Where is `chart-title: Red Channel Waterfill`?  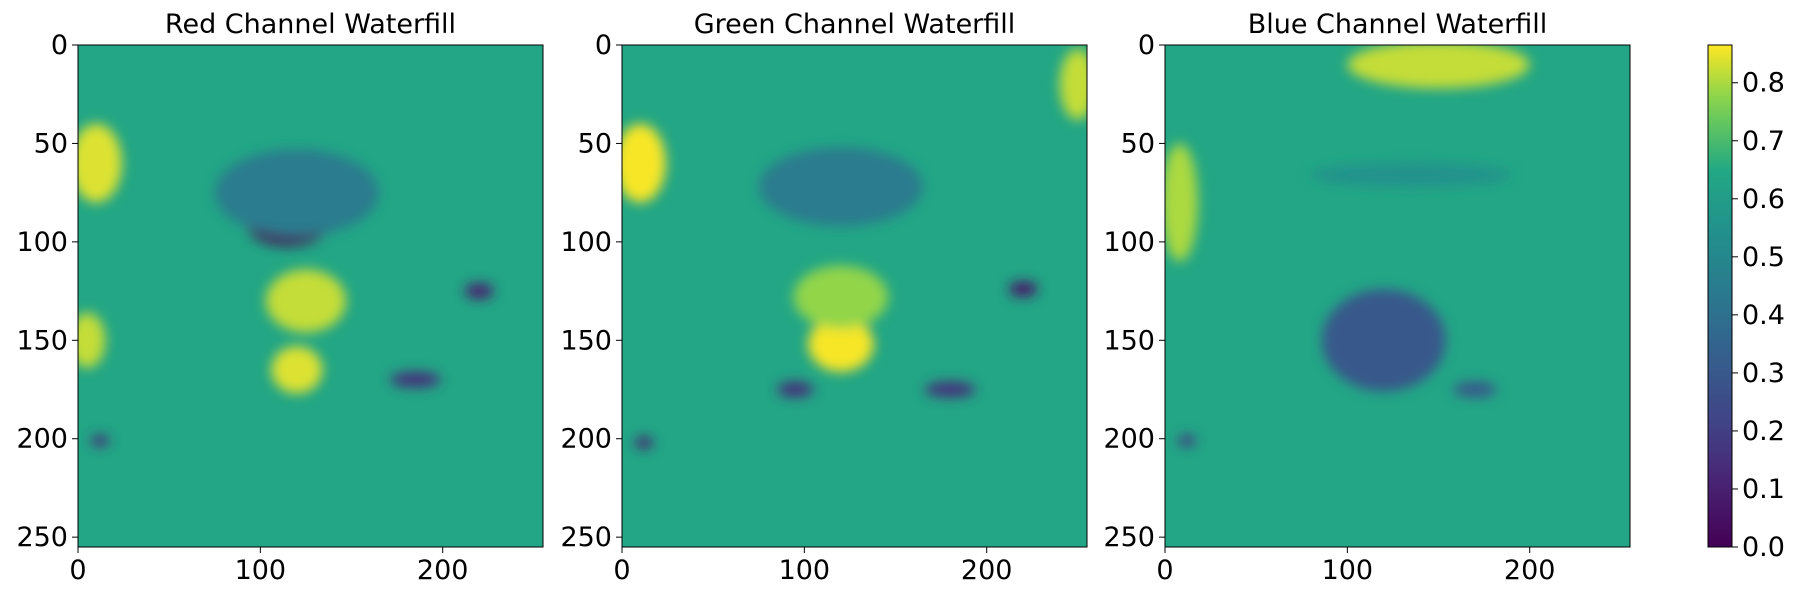 chart-title: Red Channel Waterfill is located at coordinates (310, 24).